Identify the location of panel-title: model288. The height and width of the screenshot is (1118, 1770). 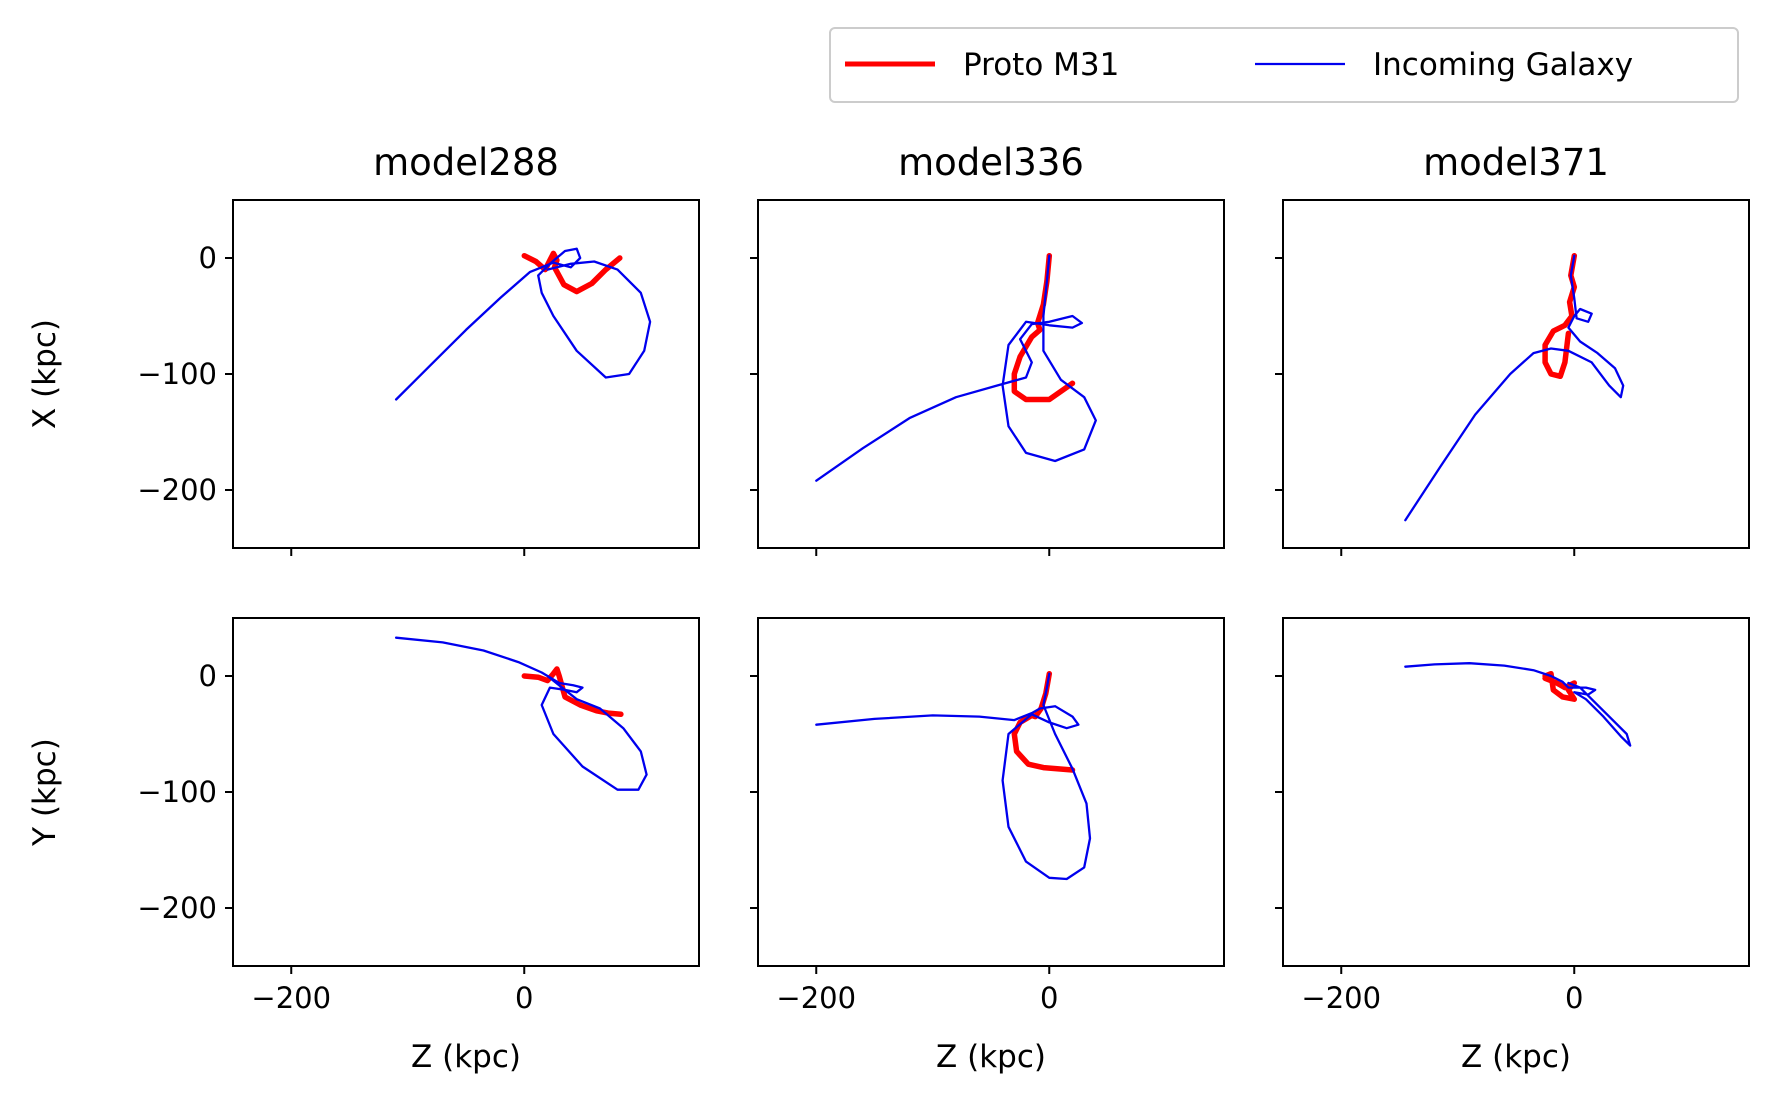
(466, 162).